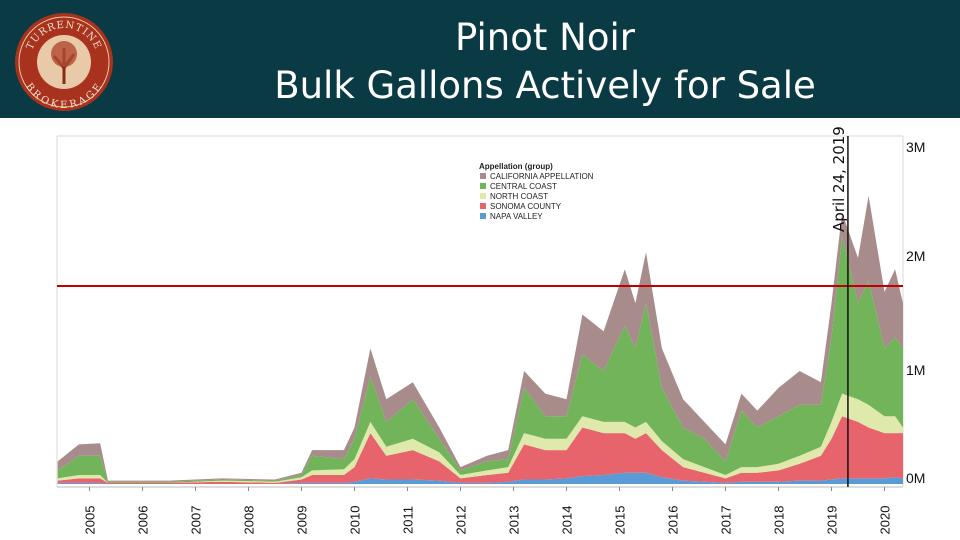 This screenshot has height=540, width=960. Describe the element at coordinates (523, 186) in the screenshot. I see `legend-item: CENTRAL COAST` at that location.